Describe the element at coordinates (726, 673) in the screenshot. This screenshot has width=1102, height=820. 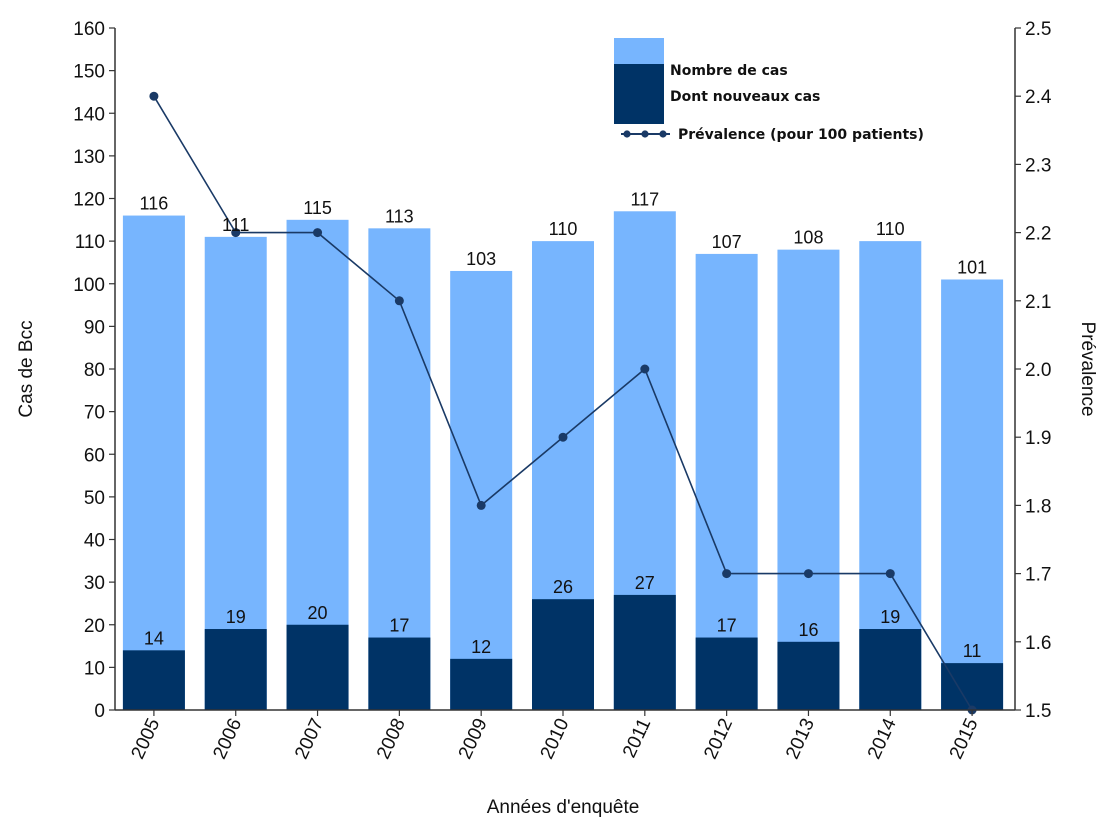
I see `bar-new-2012` at that location.